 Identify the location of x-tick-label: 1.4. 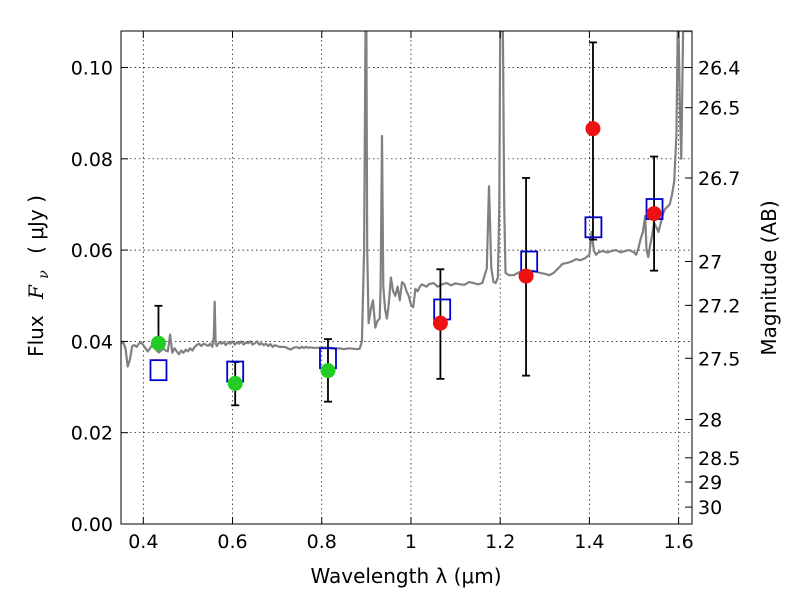
(589, 542).